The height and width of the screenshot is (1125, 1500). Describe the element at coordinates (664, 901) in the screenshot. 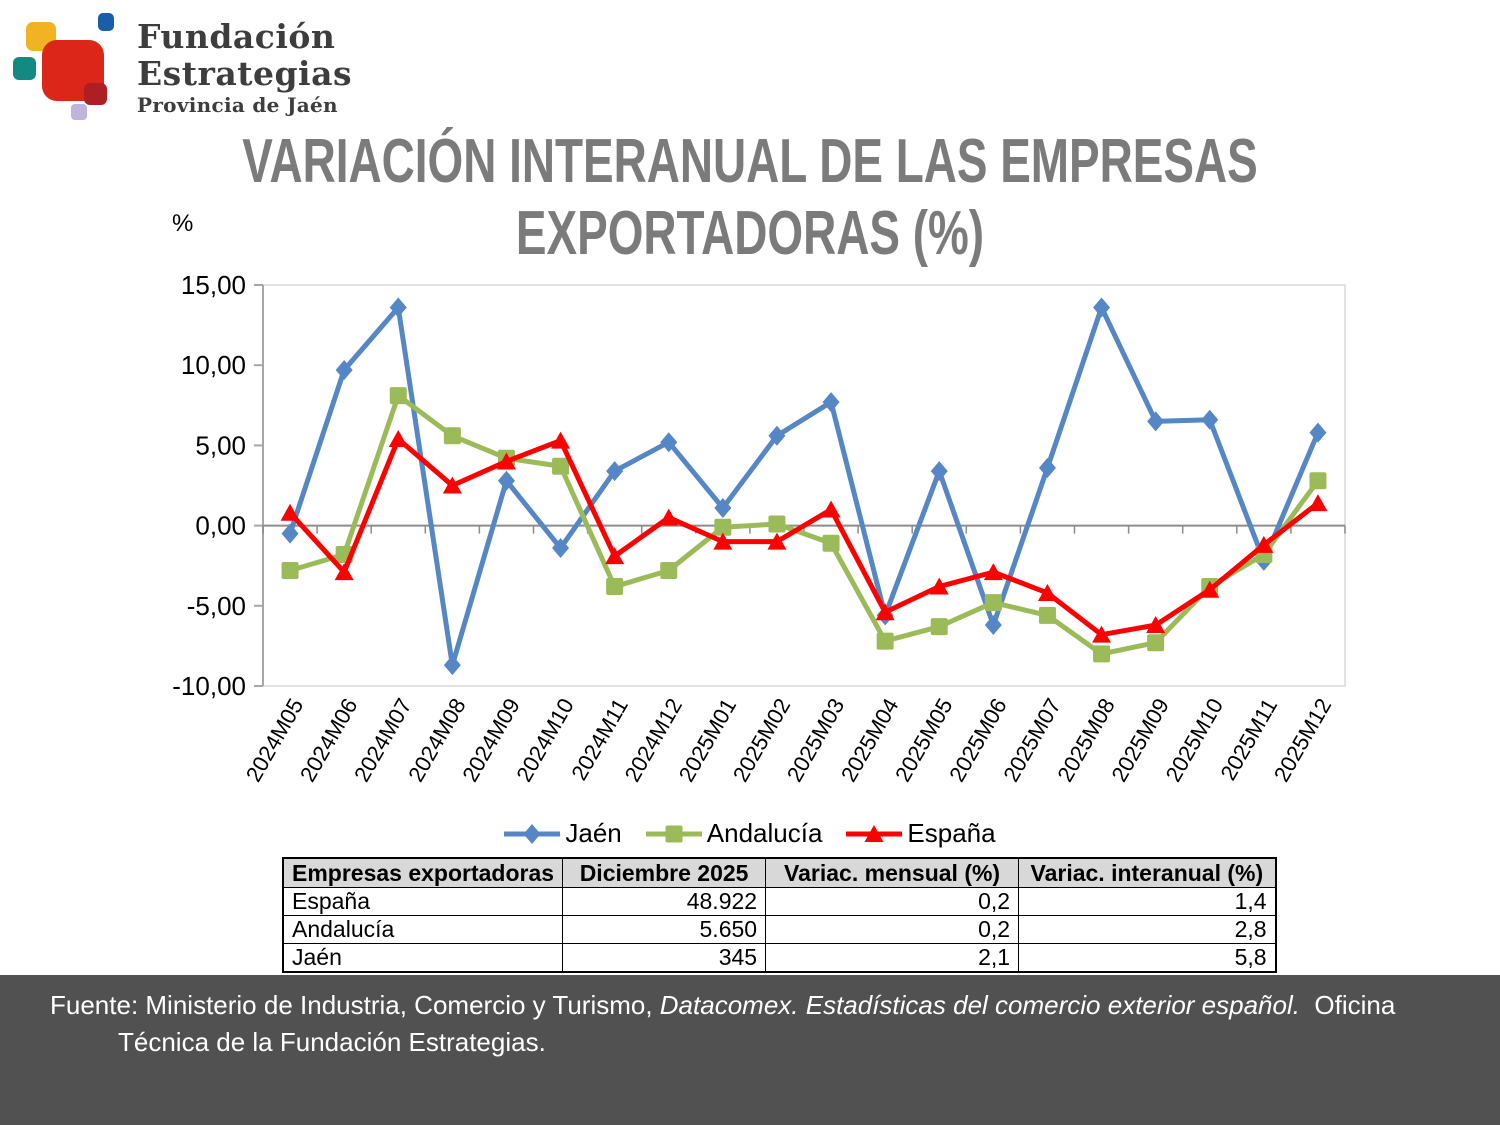

I see `row-espana-total: 48.922` at that location.